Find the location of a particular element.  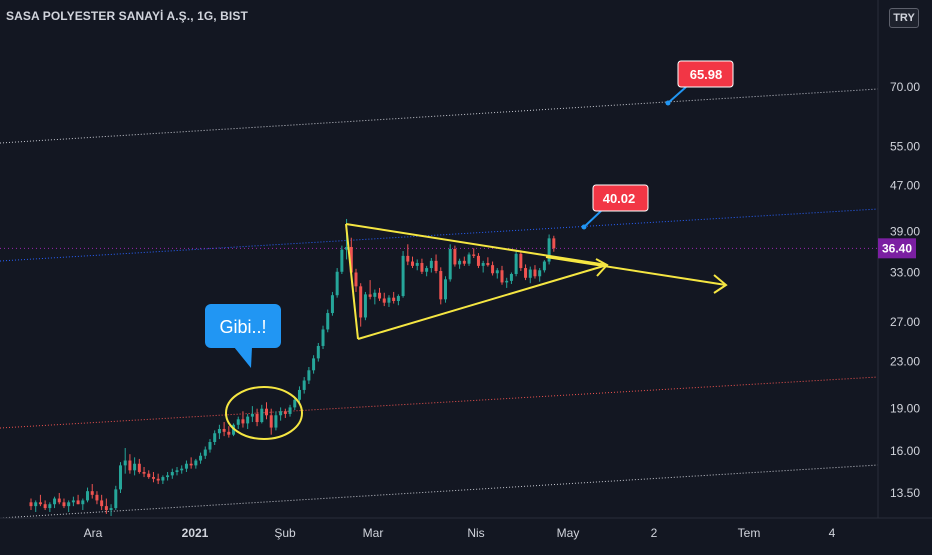

time-tick-label: Ara is located at coordinates (93, 533).